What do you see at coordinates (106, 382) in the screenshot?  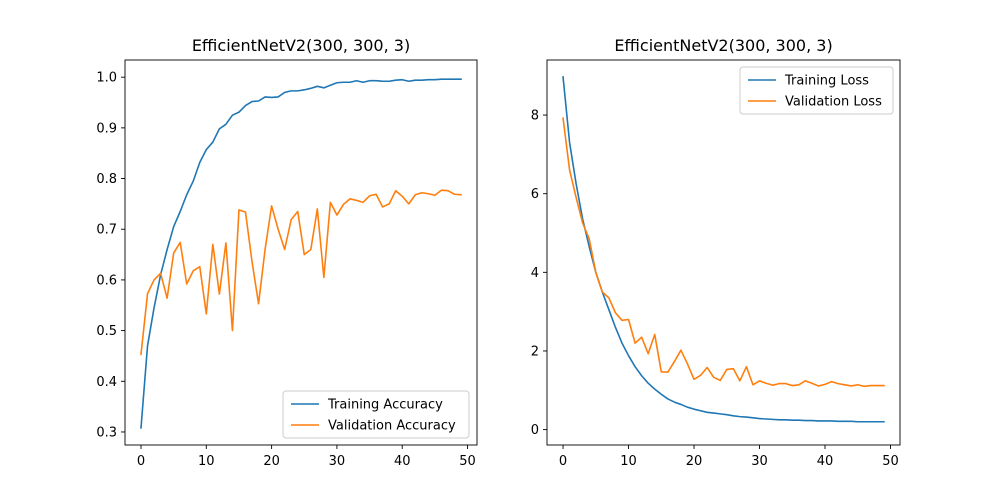 I see `y-tick-label: 0.4` at bounding box center [106, 382].